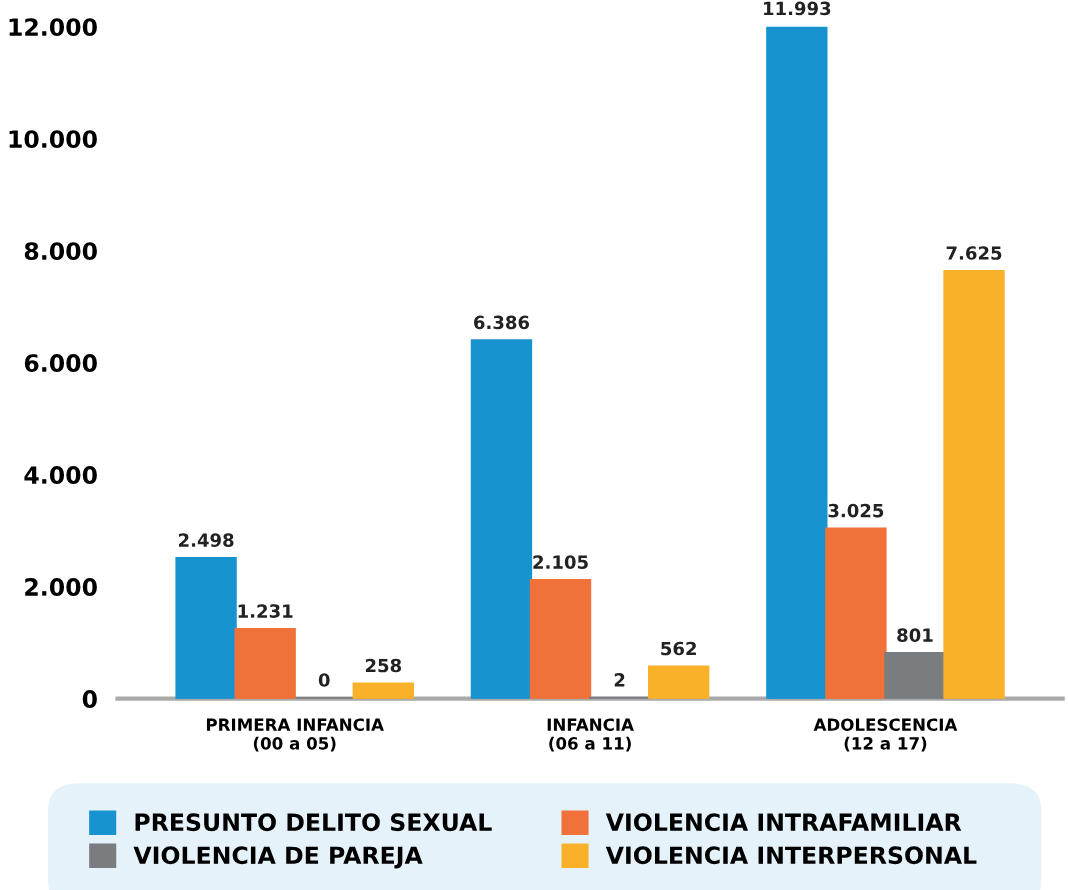  I want to click on y-tick-label: 8.000, so click(60, 251).